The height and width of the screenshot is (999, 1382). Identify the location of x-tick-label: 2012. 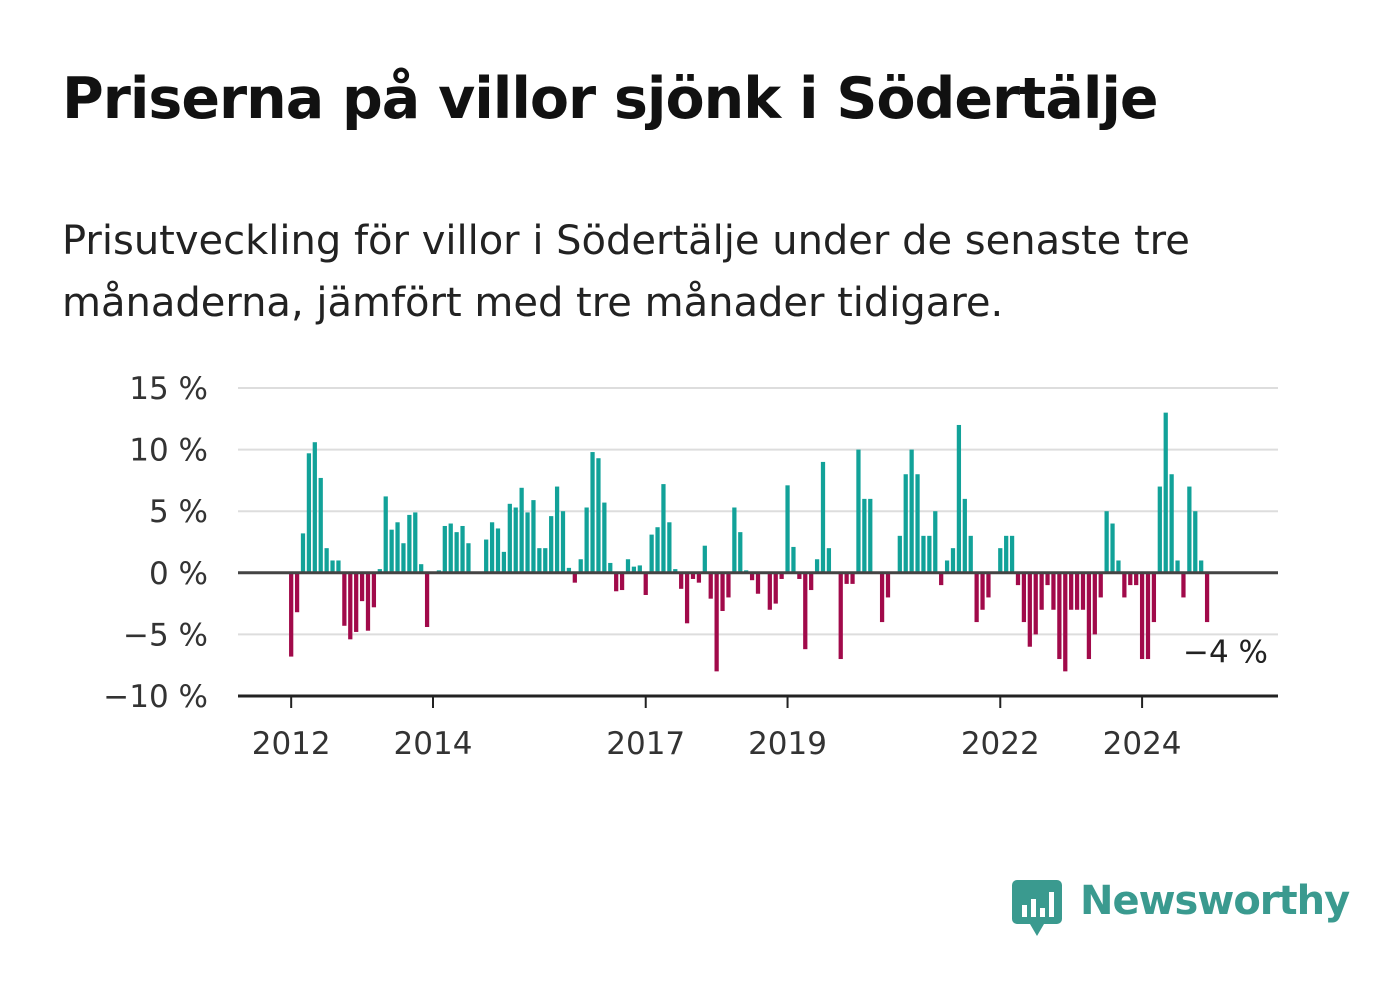
(291, 744).